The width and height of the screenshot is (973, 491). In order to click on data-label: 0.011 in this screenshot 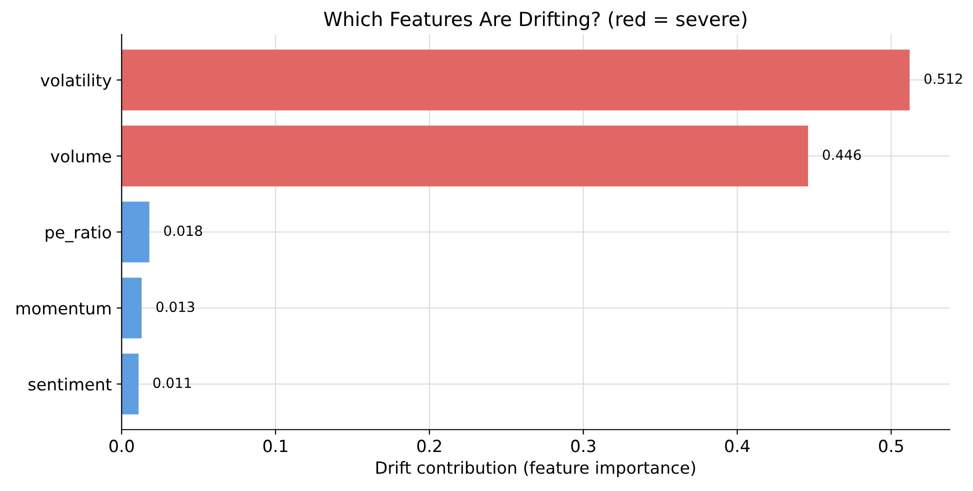, I will do `click(172, 383)`.